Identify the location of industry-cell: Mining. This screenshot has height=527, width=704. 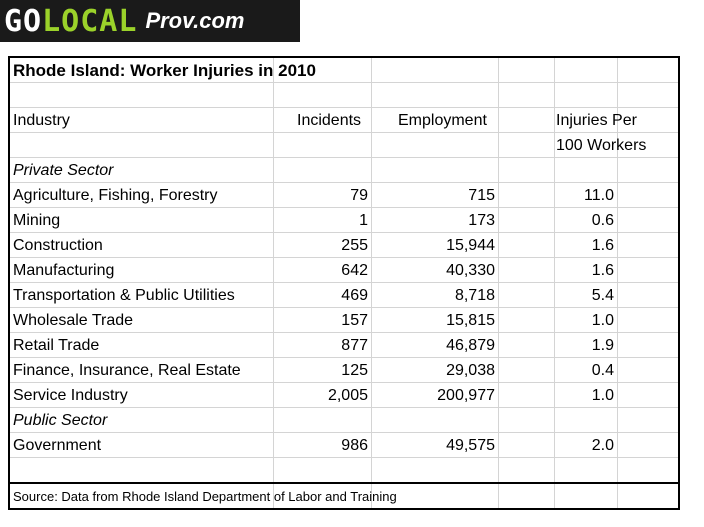
(37, 220).